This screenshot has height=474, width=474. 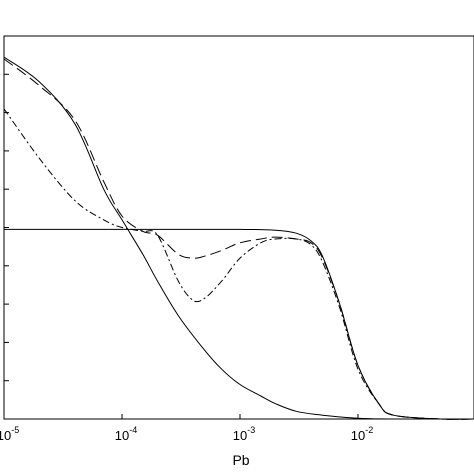 I want to click on x-tick-label-2: 10⁻⁴, so click(x=126, y=434).